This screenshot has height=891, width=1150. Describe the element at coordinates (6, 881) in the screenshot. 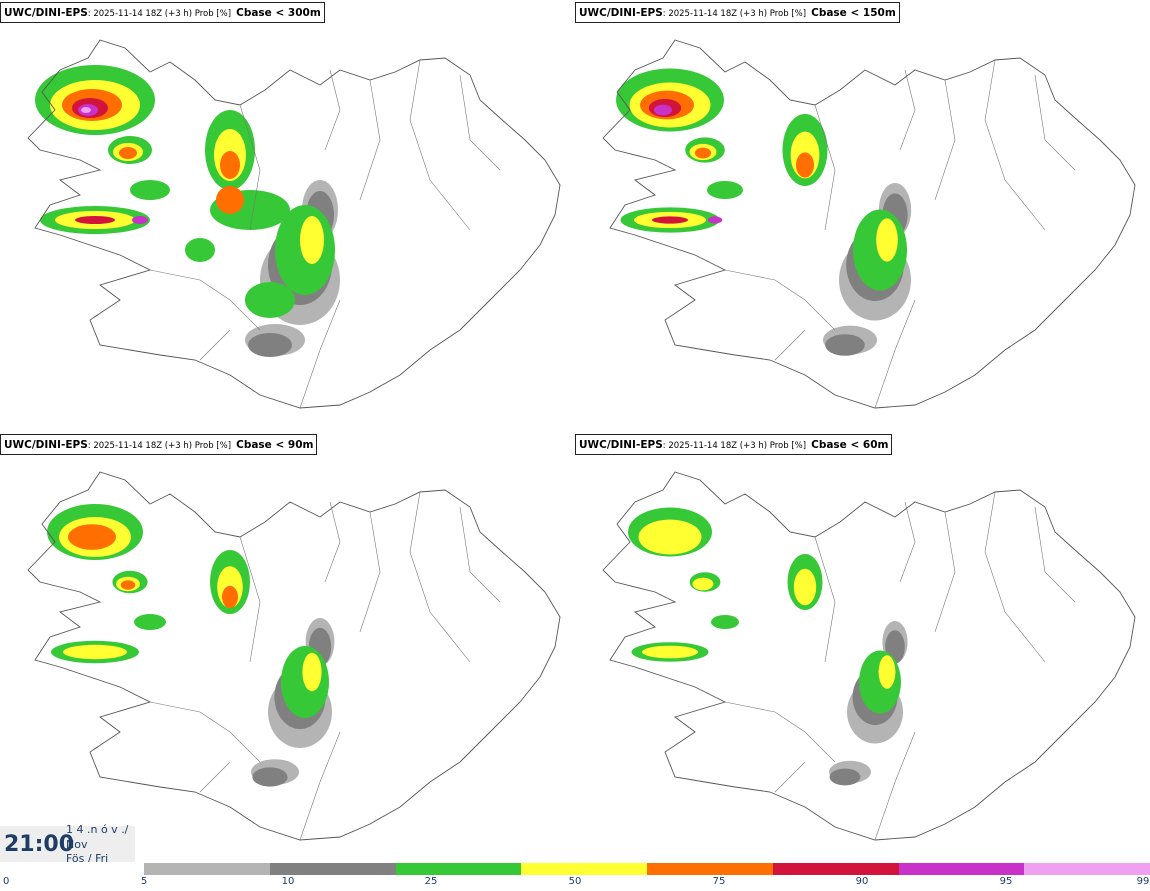

I see `legend-tick-label: 0` at that location.